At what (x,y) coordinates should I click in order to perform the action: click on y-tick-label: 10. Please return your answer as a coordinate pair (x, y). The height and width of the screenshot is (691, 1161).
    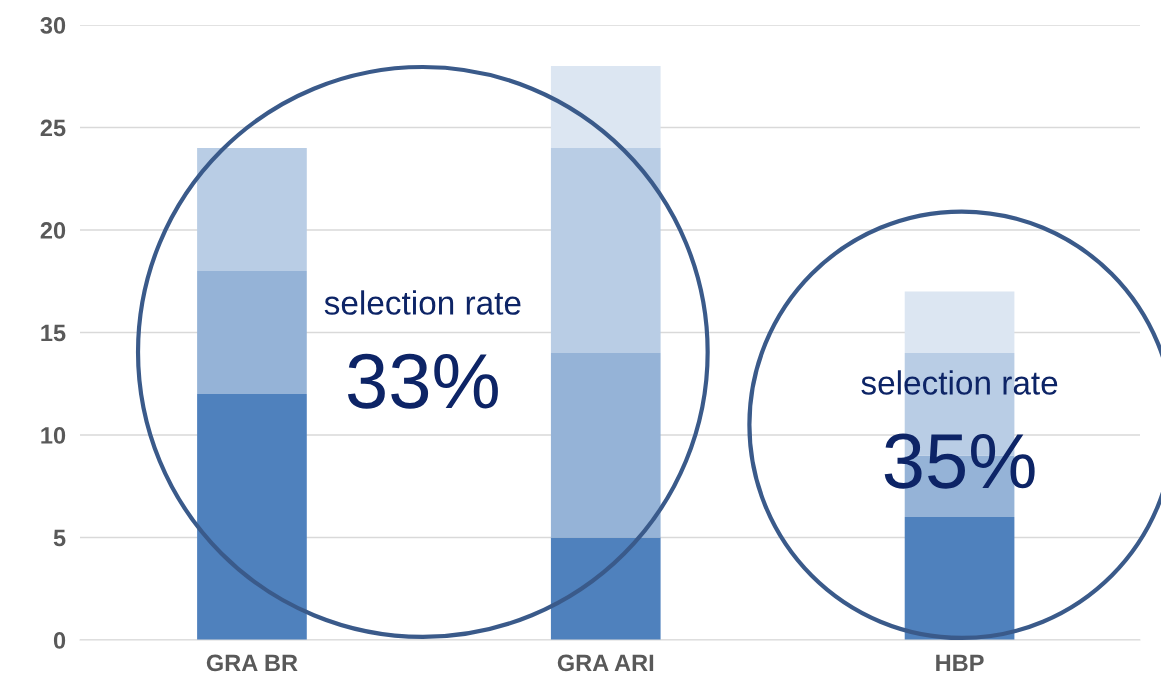
    Looking at the image, I should click on (53, 435).